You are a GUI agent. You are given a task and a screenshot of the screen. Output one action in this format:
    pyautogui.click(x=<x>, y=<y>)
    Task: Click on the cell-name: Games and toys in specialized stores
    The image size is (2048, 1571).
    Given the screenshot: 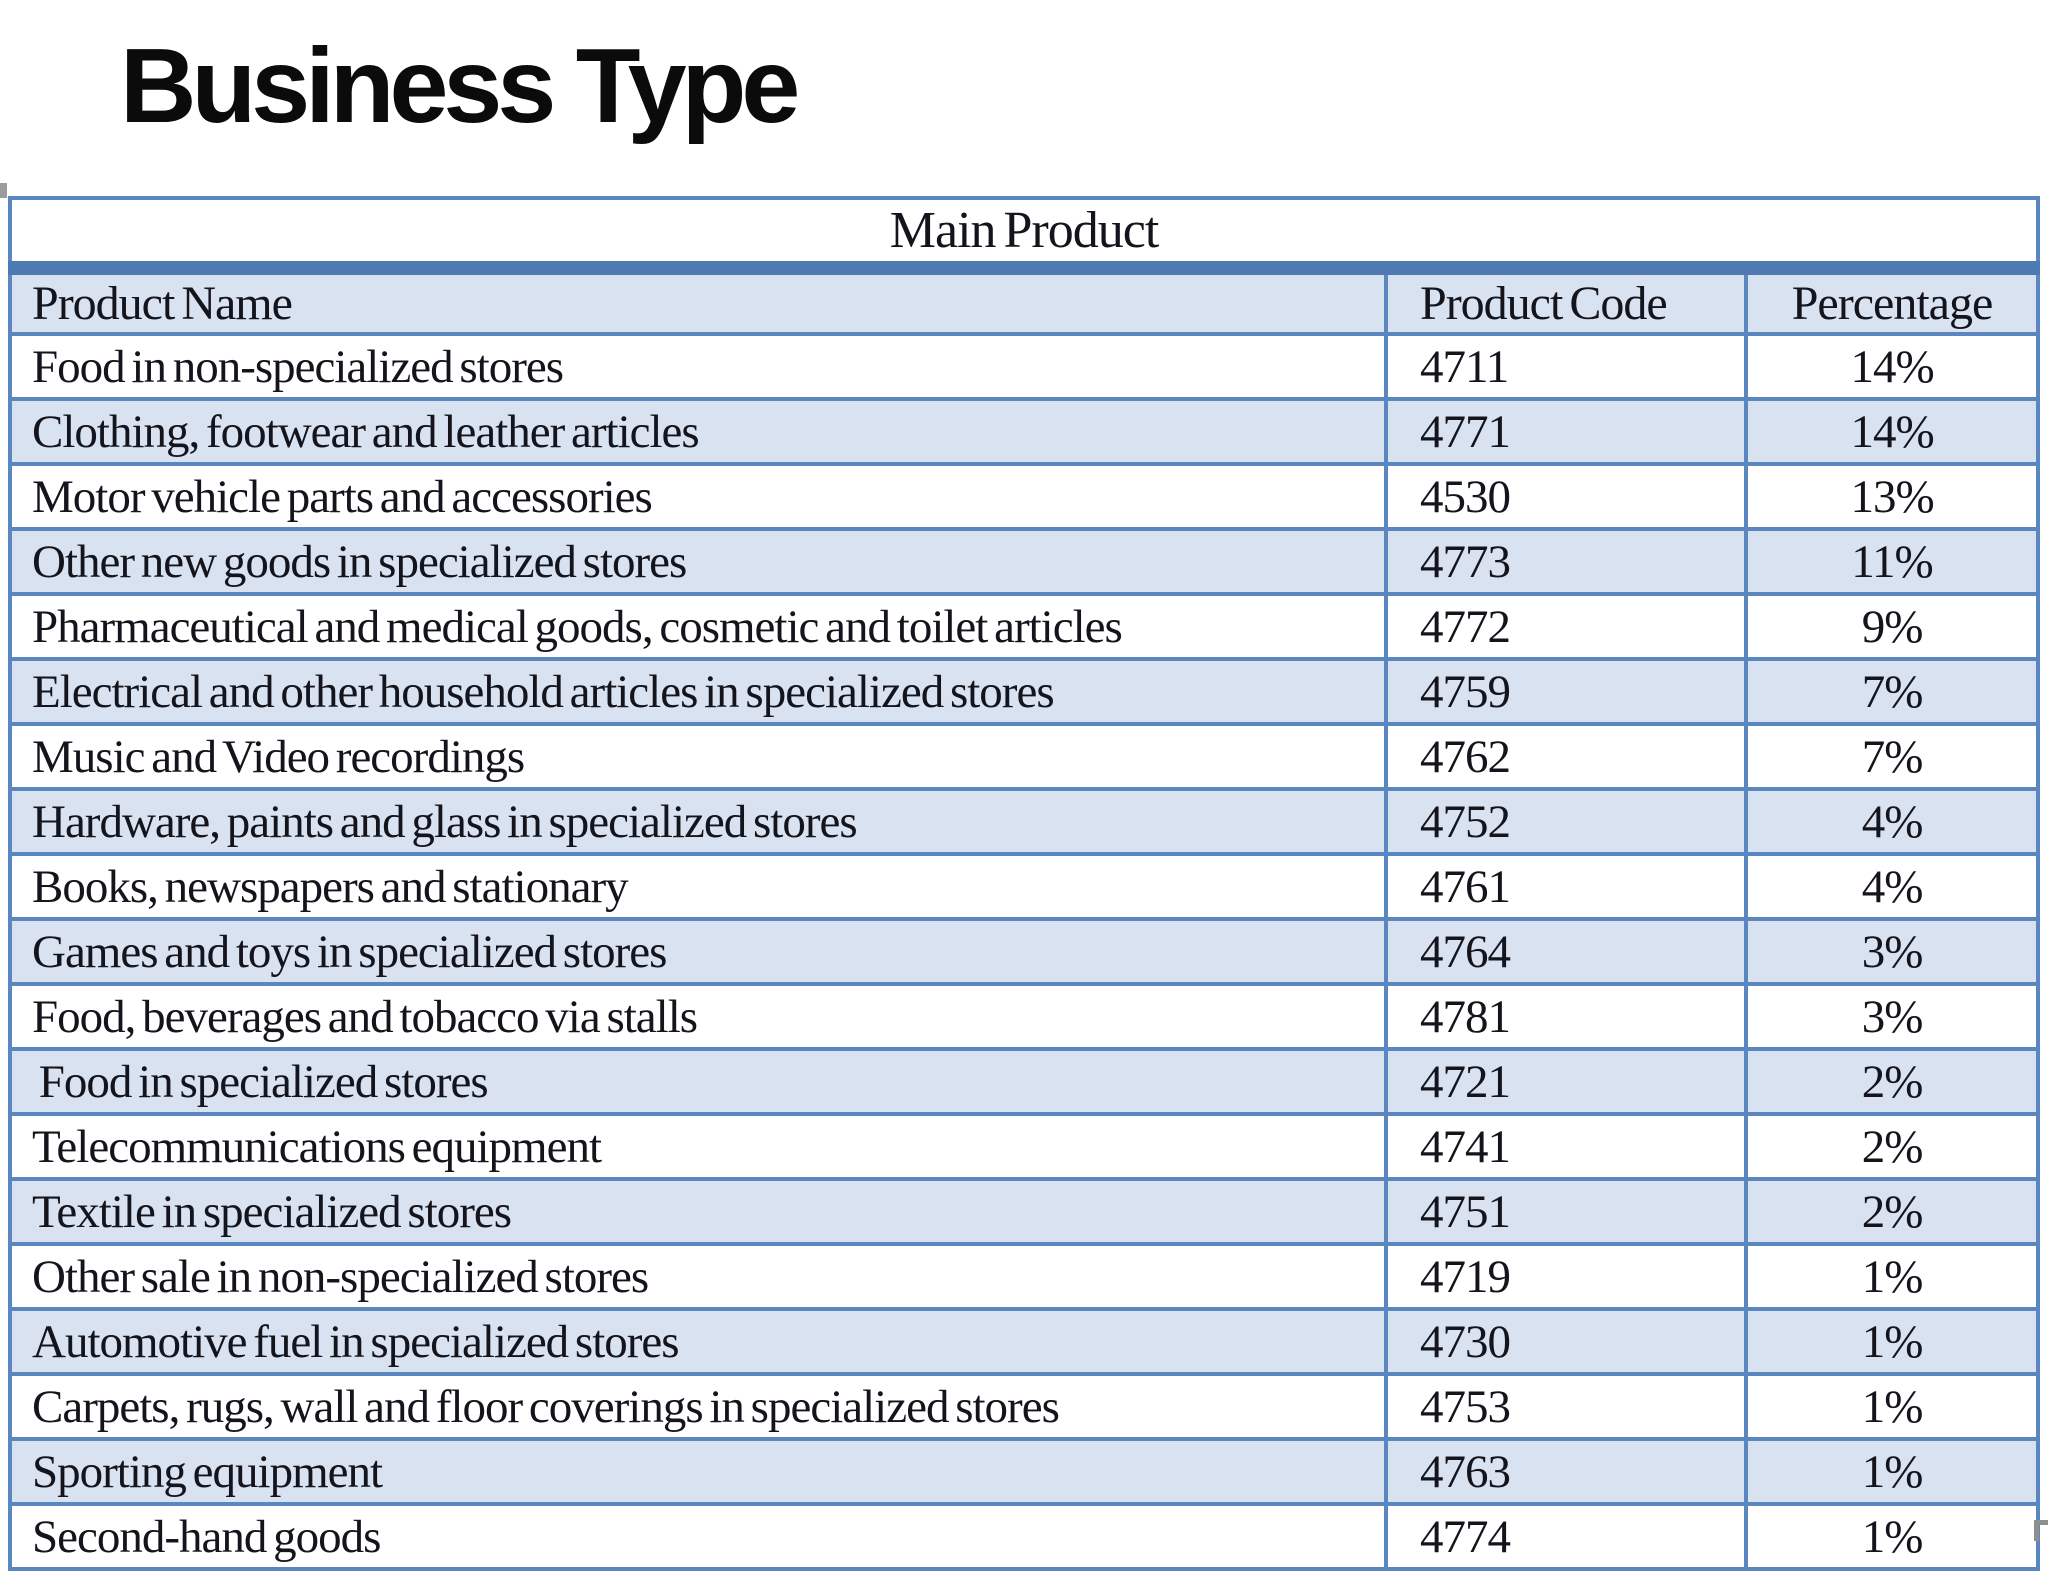 What is the action you would take?
    pyautogui.click(x=698, y=951)
    